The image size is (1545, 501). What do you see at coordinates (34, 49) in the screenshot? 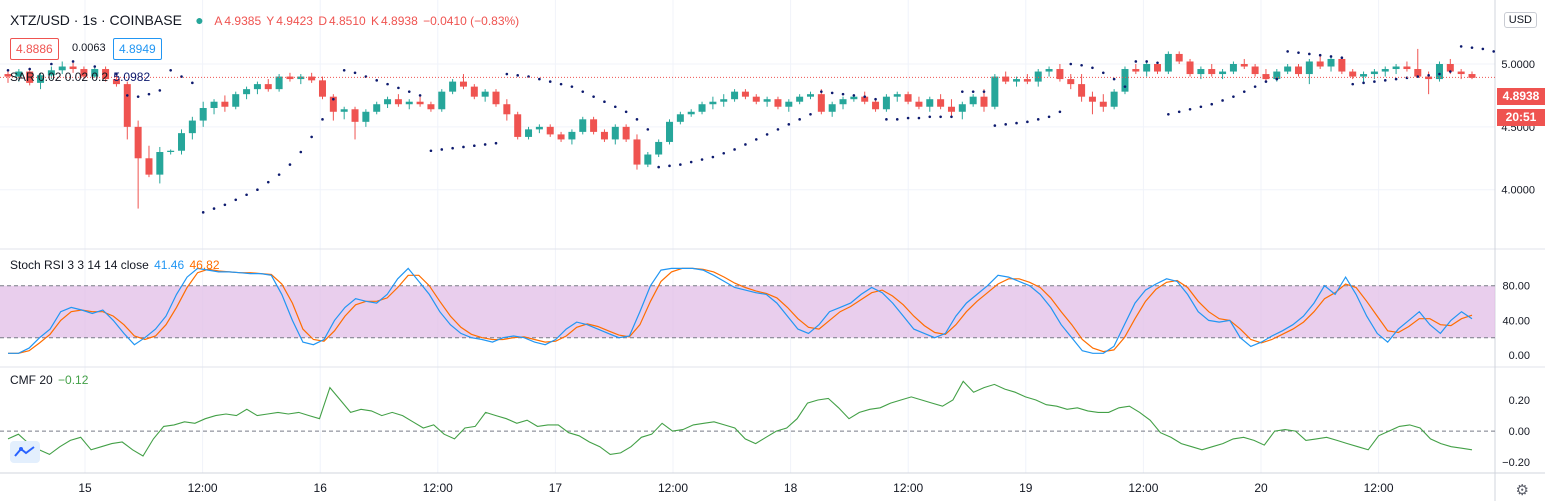
I see `bid-button: 4.8886` at bounding box center [34, 49].